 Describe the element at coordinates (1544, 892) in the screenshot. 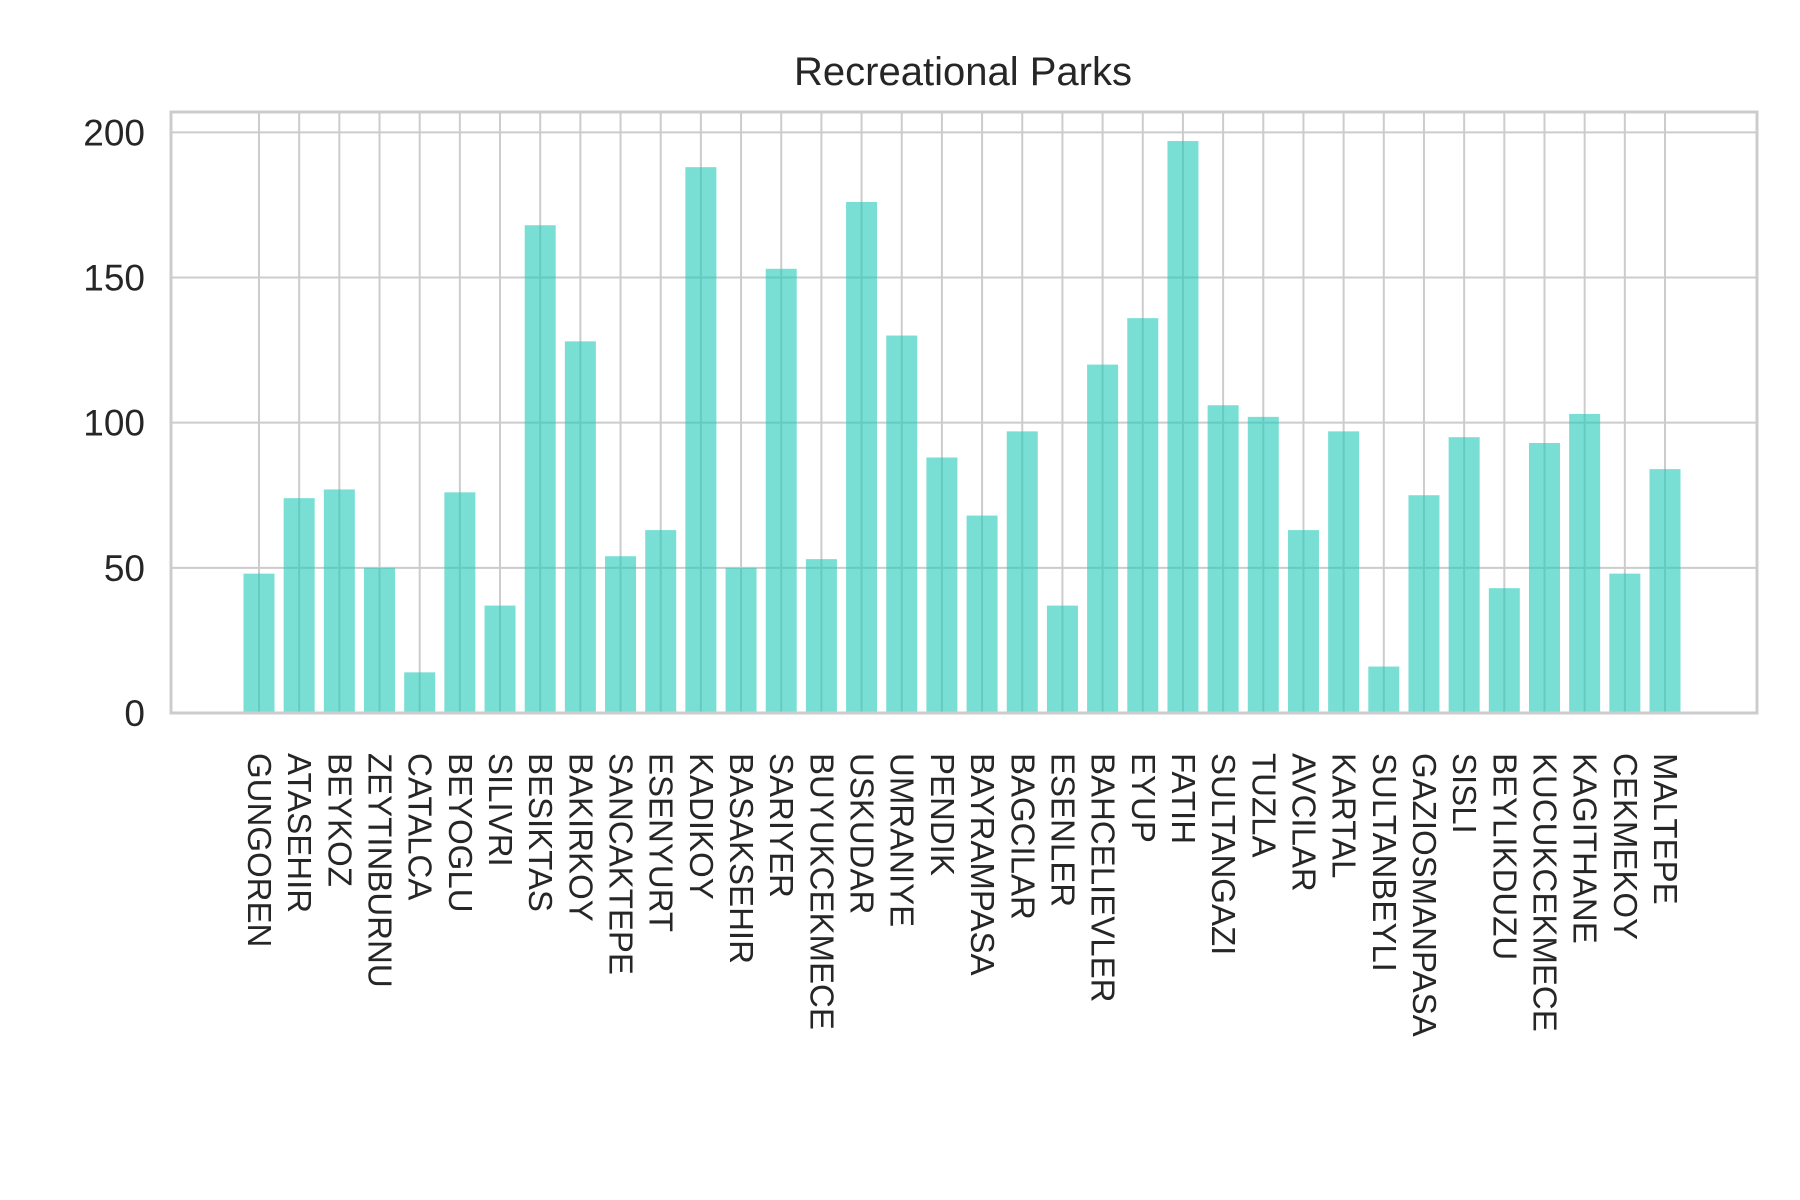

I see `x-tick-label: KUCUKCEKMECE` at that location.